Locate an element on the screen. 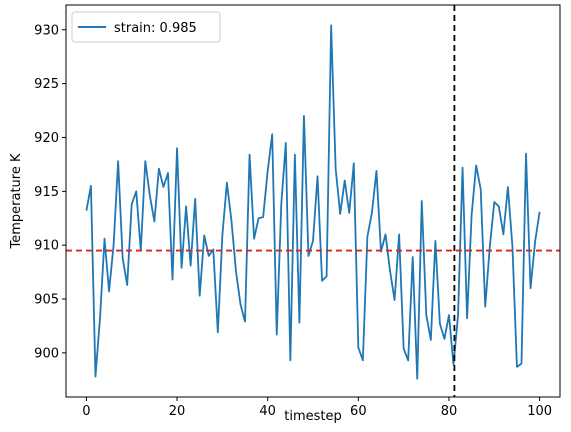 The width and height of the screenshot is (571, 432). legend: strain: 0.985 is located at coordinates (146, 27).